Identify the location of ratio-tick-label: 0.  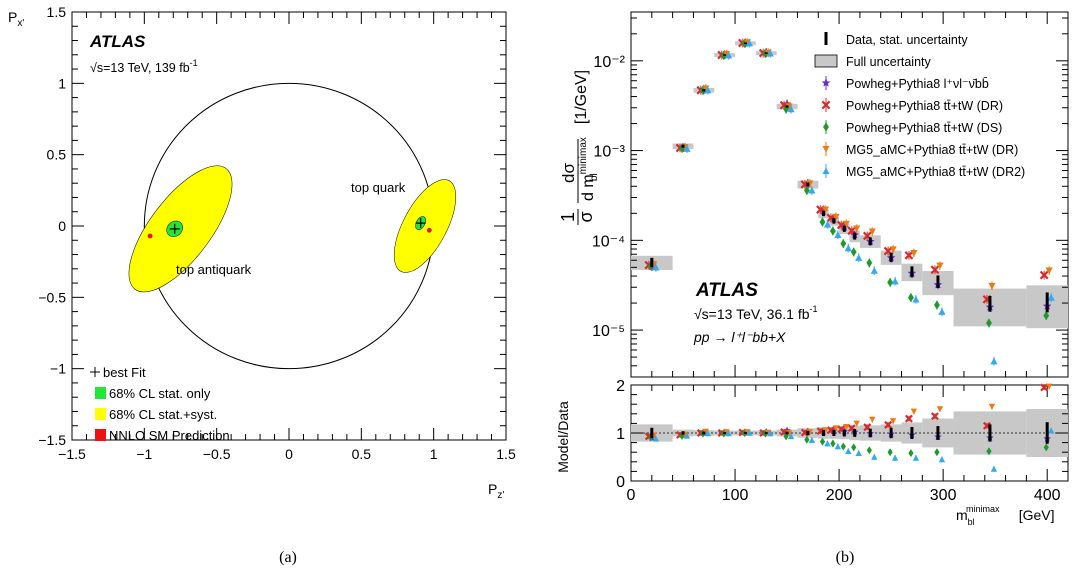
(620, 482).